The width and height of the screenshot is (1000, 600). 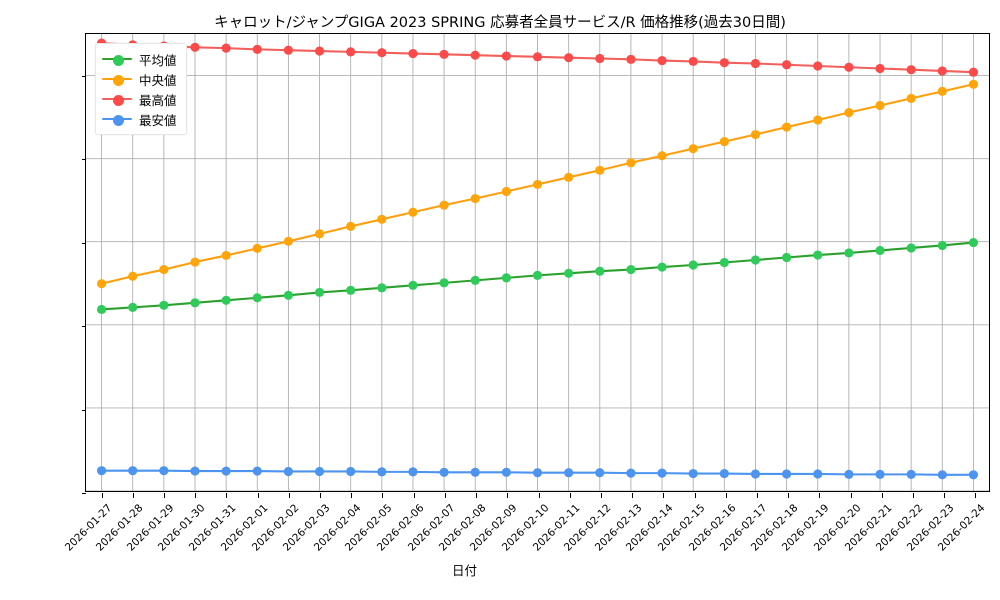 I want to click on chart-legend: 平均値 中央値最高値 最安値, so click(x=141, y=89).